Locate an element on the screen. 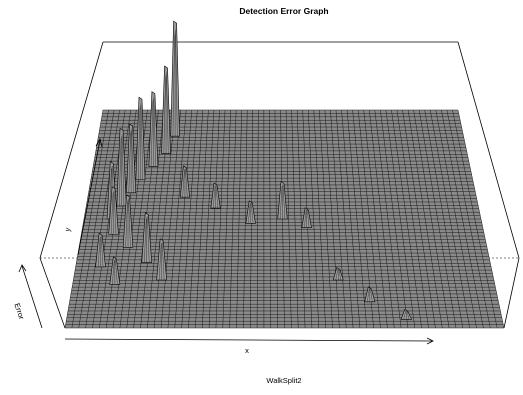 The height and width of the screenshot is (395, 523). chart-subtitle: WalkSplit2 is located at coordinates (283, 380).